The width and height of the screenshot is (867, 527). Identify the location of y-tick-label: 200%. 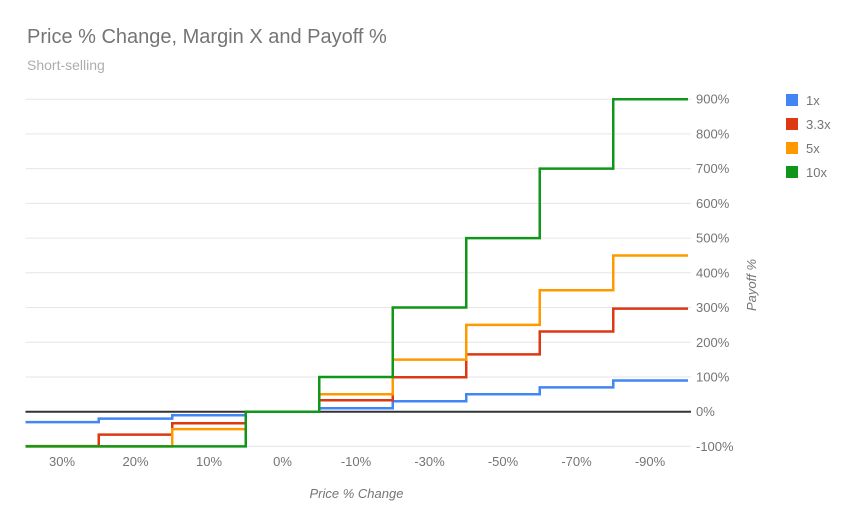
(713, 342).